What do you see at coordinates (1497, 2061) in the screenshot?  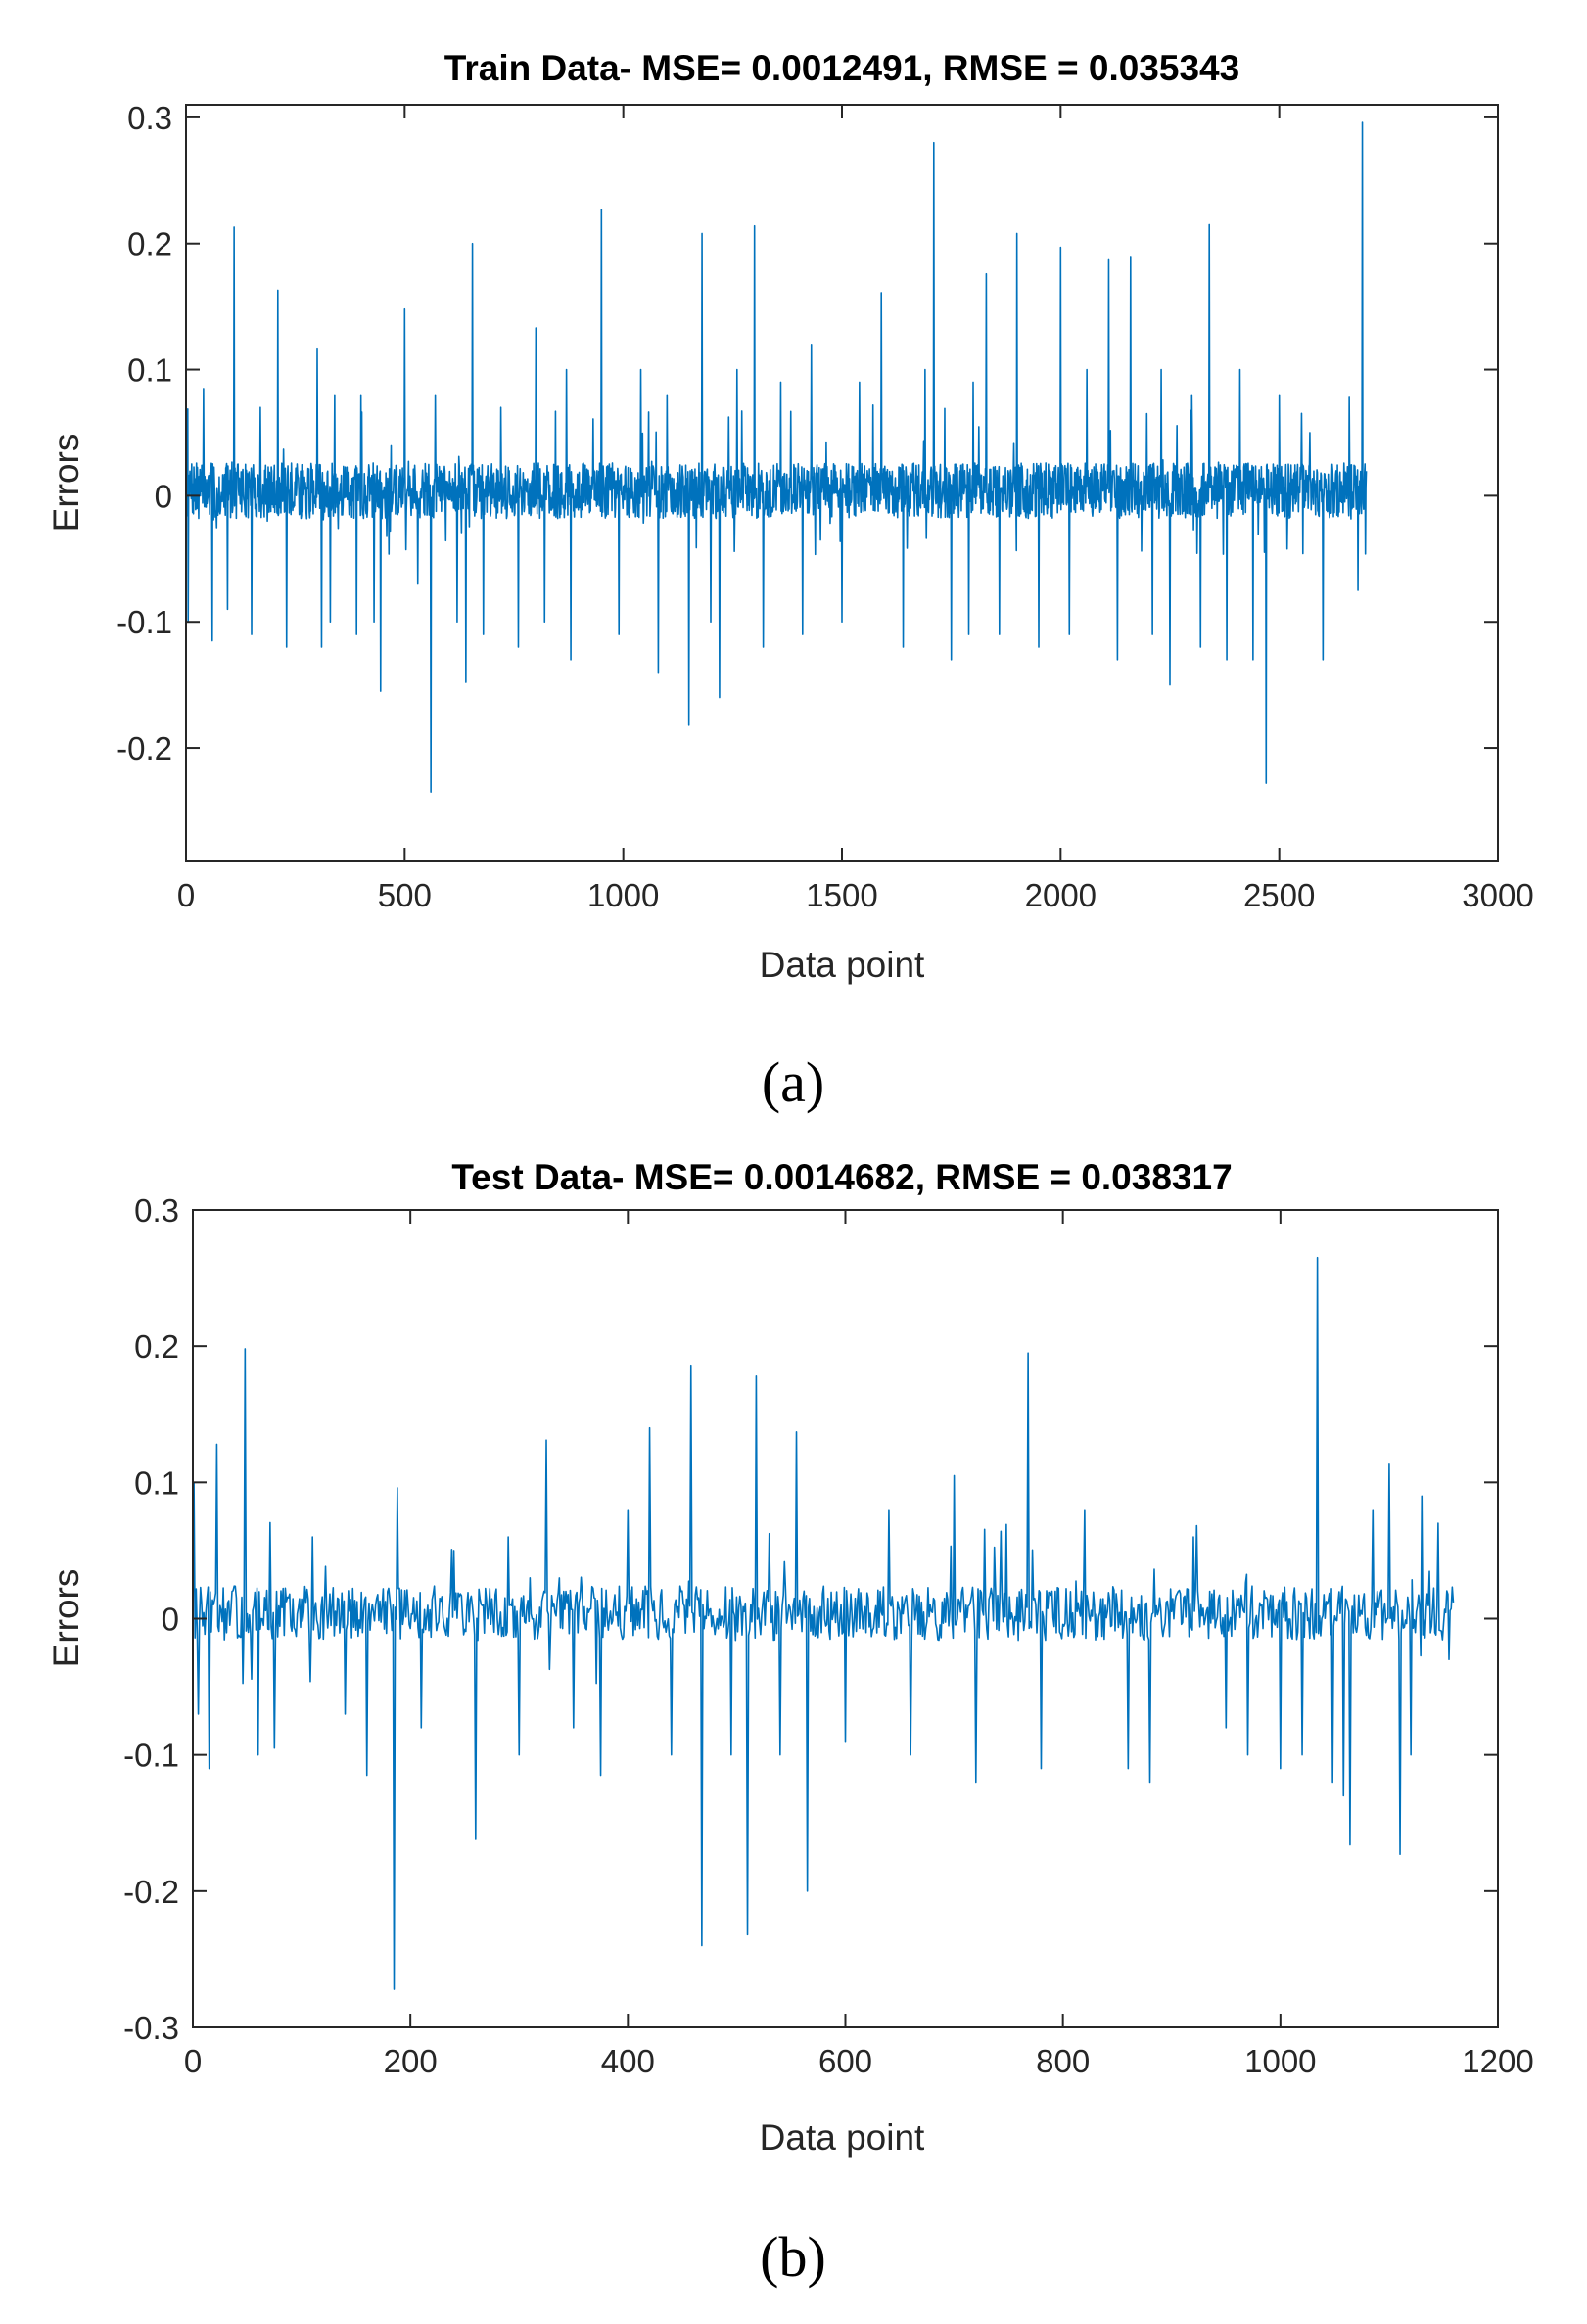 I see `x-tick-label: 1200` at bounding box center [1497, 2061].